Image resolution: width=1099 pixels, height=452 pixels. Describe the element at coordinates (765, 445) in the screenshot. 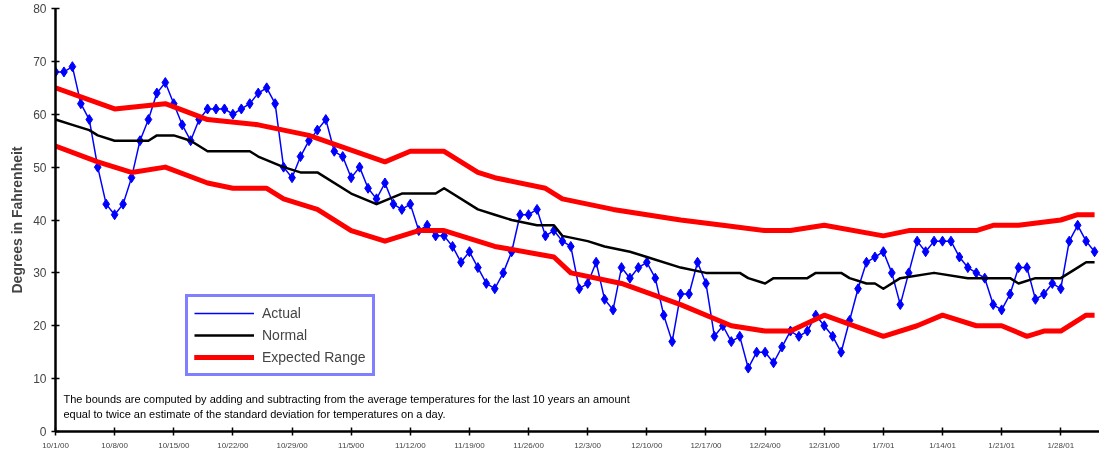

I see `x-tick-label: 12/24/00` at that location.